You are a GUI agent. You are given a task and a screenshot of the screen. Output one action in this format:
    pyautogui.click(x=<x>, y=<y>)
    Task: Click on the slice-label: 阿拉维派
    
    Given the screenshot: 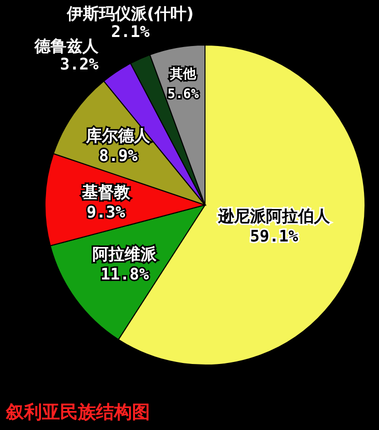 What is the action you would take?
    pyautogui.click(x=125, y=254)
    